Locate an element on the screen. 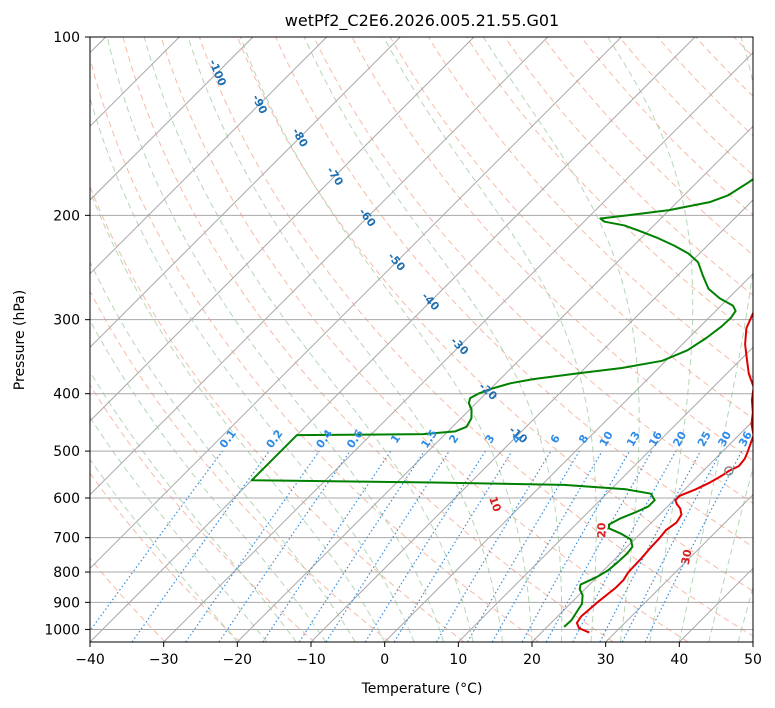 The image size is (775, 708). x-axis: −40 −30 −20 −10 0 10 20 30 40 50 is located at coordinates (418, 655).